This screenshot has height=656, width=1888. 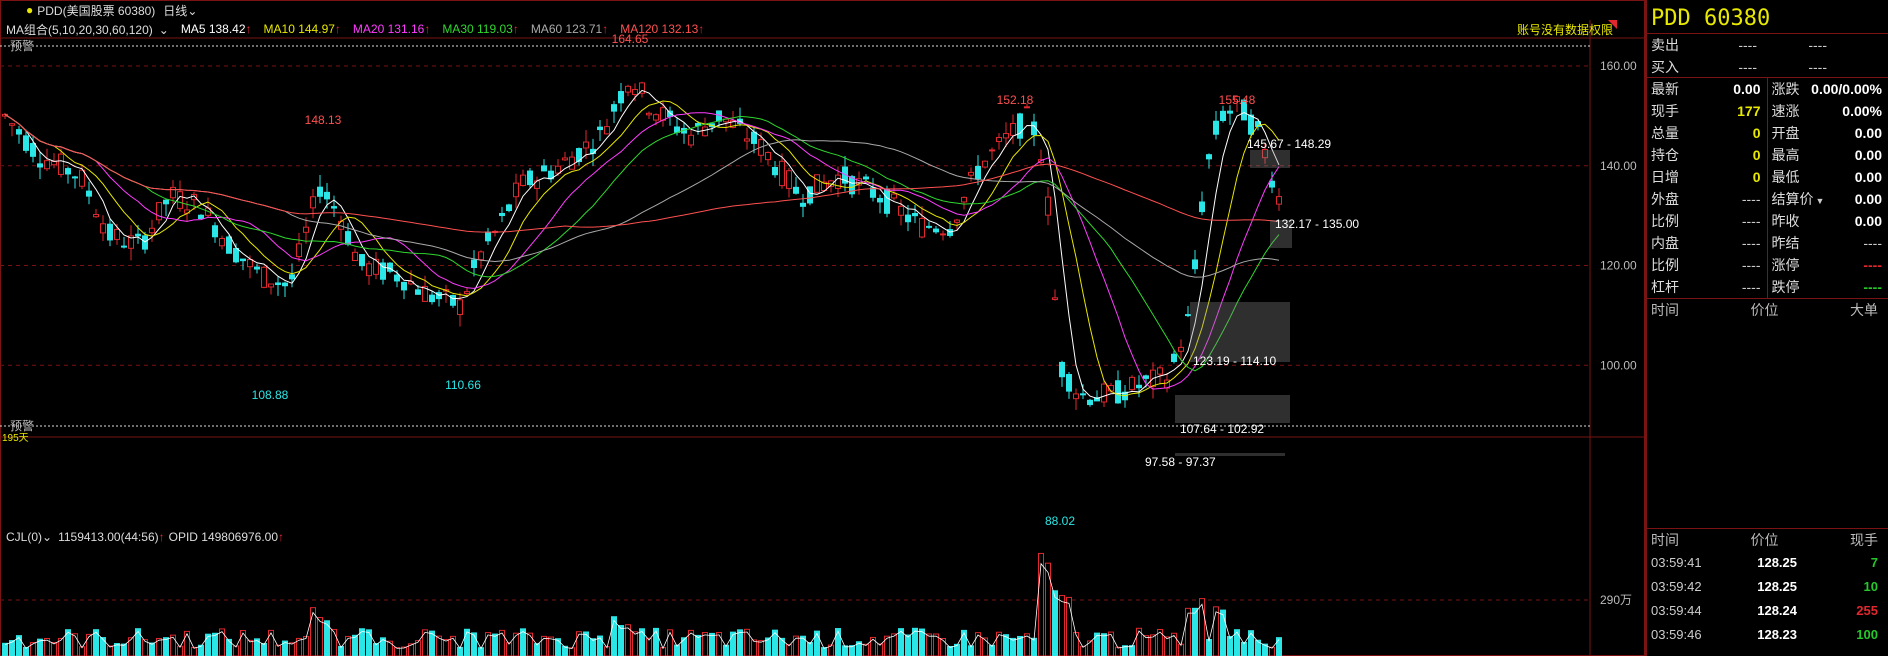 I want to click on stat-right: 跌停 ----, so click(x=1828, y=287).